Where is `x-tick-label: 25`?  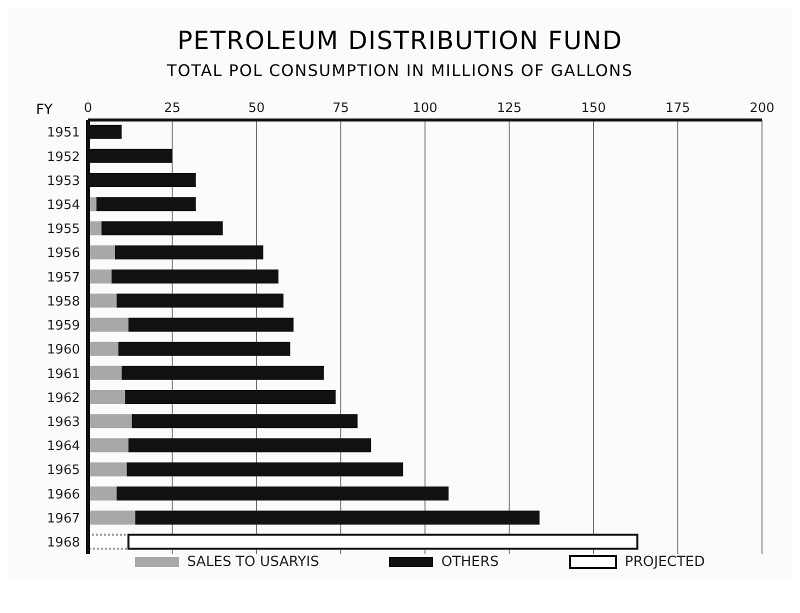 x-tick-label: 25 is located at coordinates (172, 108).